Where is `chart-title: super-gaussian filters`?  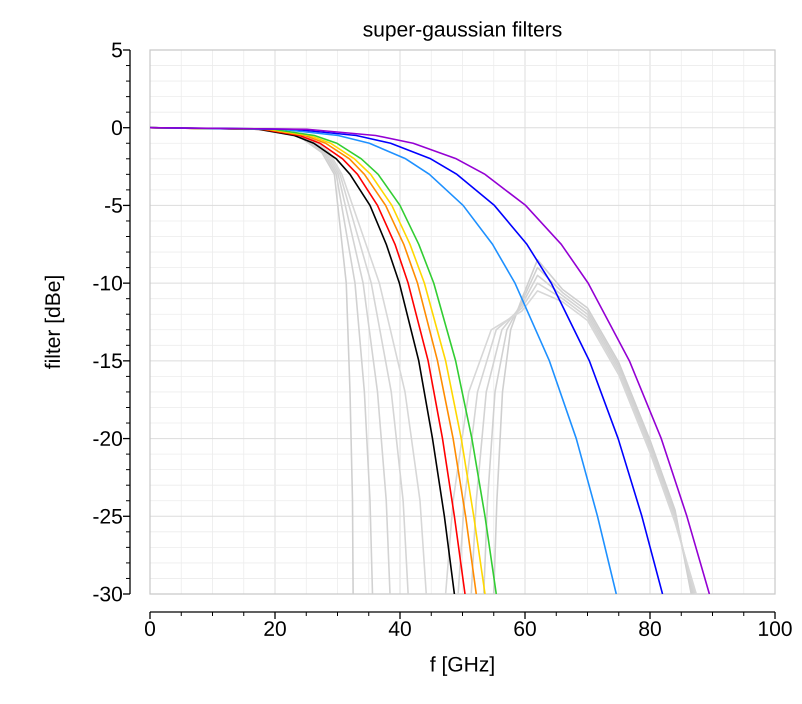
chart-title: super-gaussian filters is located at coordinates (462, 31).